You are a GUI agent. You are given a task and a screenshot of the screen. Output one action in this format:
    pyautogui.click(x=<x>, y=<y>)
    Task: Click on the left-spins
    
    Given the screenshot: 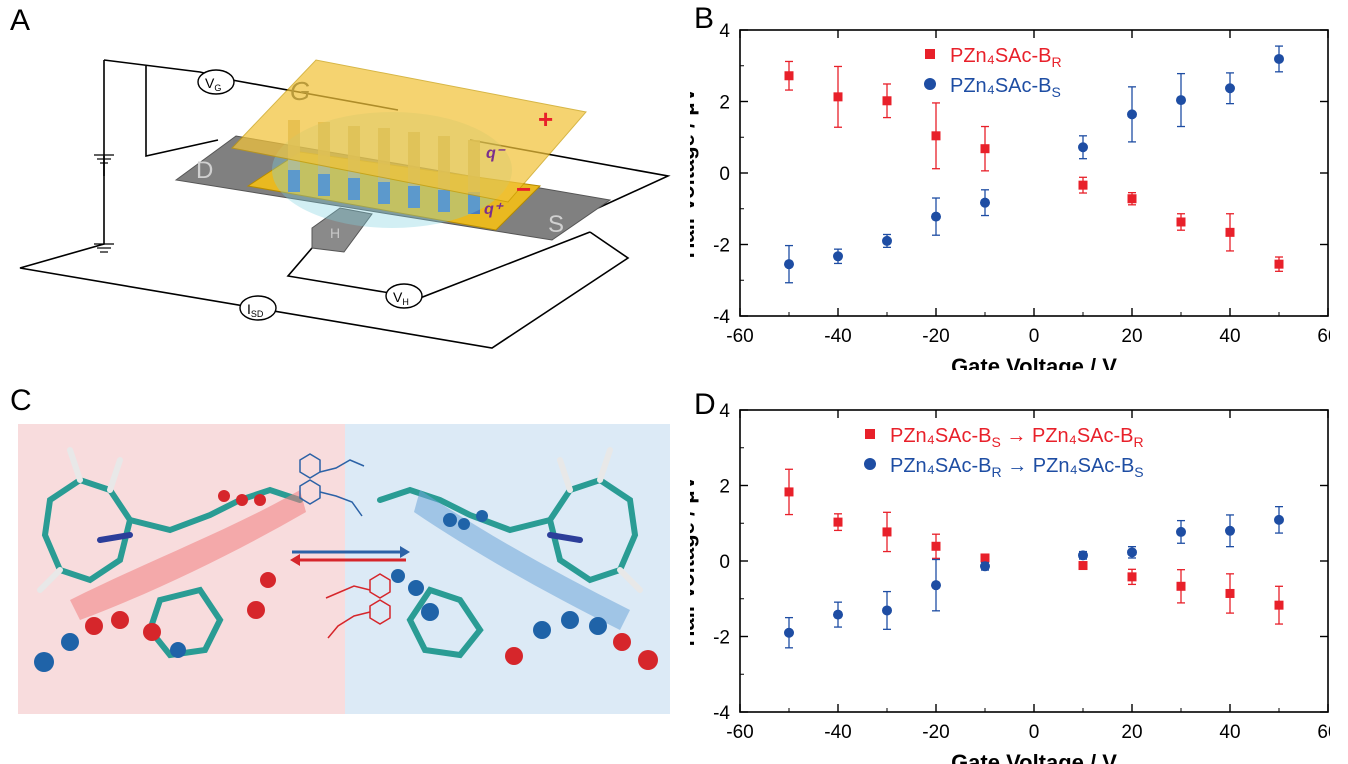 What is the action you would take?
    pyautogui.click(x=155, y=581)
    